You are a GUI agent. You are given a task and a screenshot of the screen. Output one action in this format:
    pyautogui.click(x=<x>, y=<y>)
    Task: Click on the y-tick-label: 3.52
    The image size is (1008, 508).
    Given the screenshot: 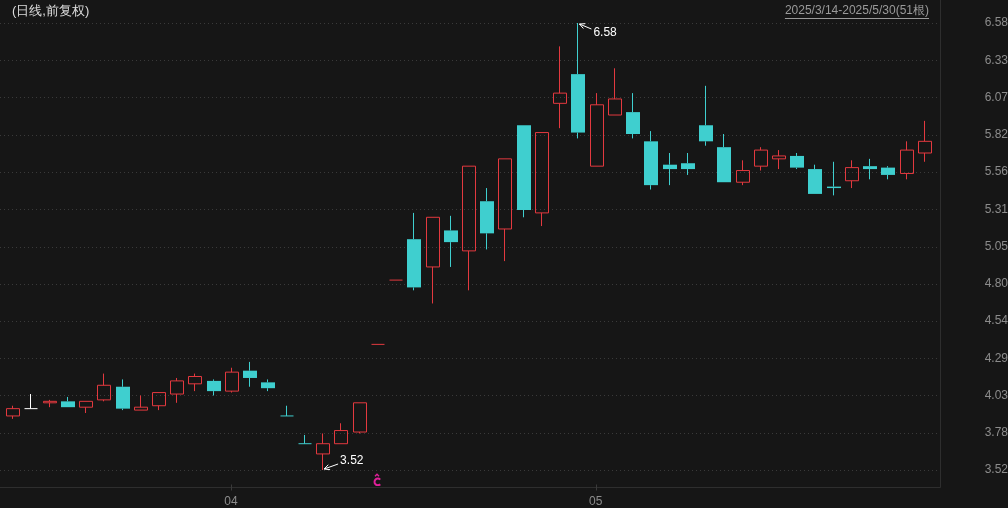 What is the action you would take?
    pyautogui.click(x=996, y=469)
    